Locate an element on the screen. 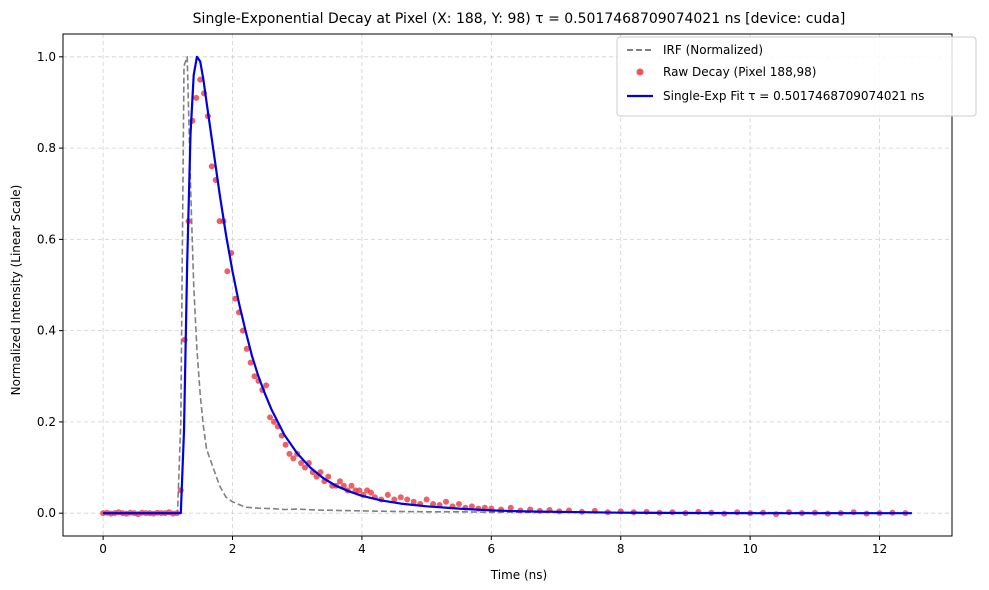  x-tick-label: 4 is located at coordinates (362, 549).